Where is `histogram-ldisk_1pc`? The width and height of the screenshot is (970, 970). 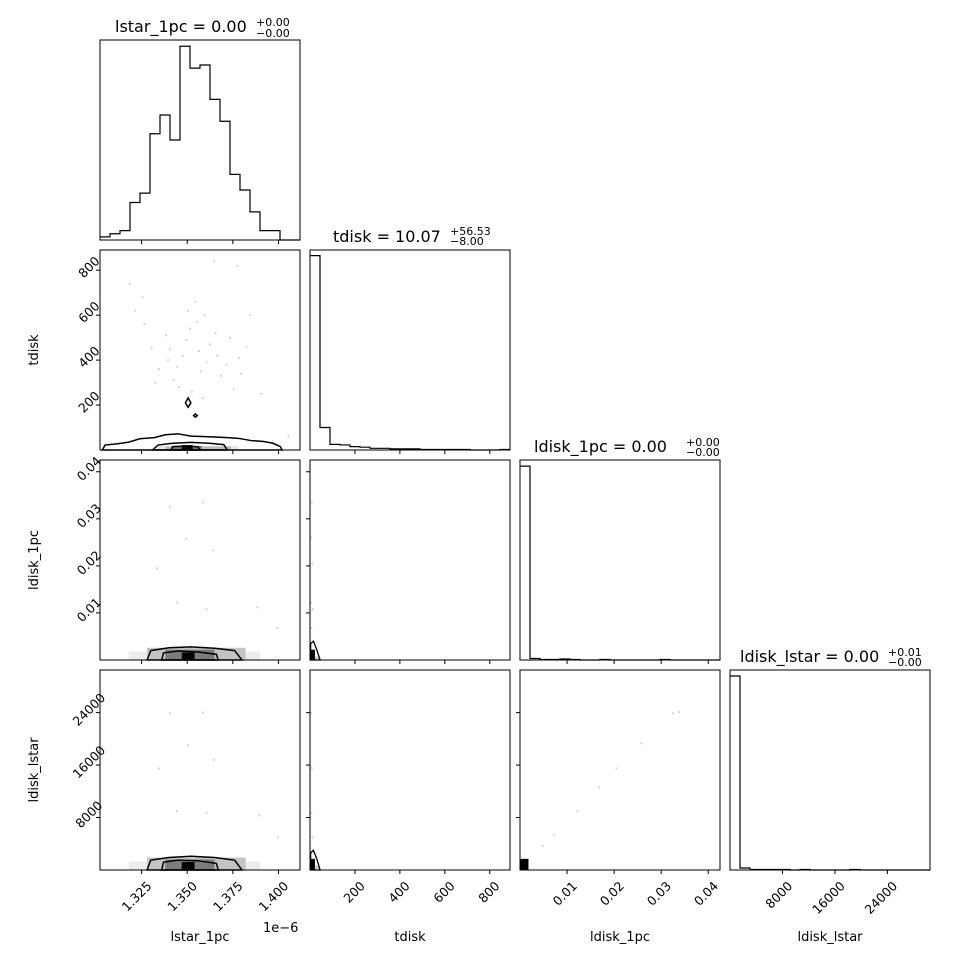 histogram-ldisk_1pc is located at coordinates (620, 563).